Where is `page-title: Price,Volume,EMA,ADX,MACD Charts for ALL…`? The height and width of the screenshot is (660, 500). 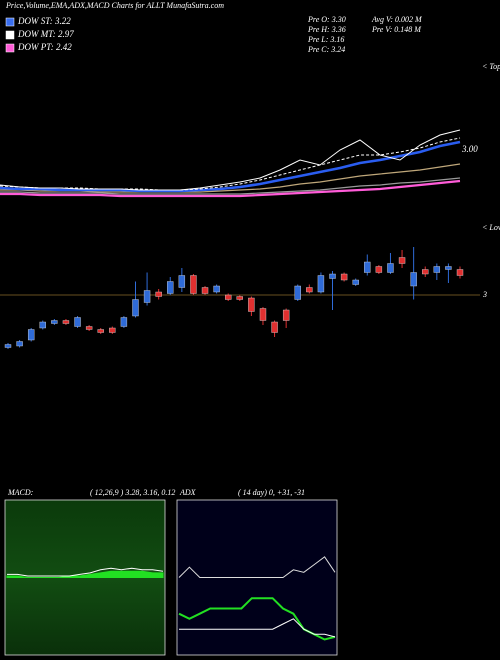 page-title: Price,Volume,EMA,ADX,MACD Charts for ALL… is located at coordinates (114, 5).